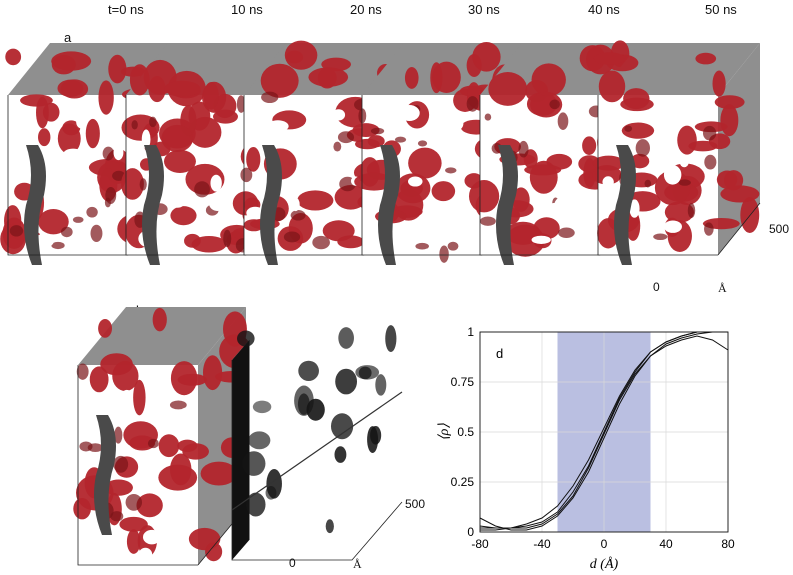 Image resolution: width=793 pixels, height=575 pixels. What do you see at coordinates (604, 544) in the screenshot?
I see `x-tick-label-2: 0` at bounding box center [604, 544].